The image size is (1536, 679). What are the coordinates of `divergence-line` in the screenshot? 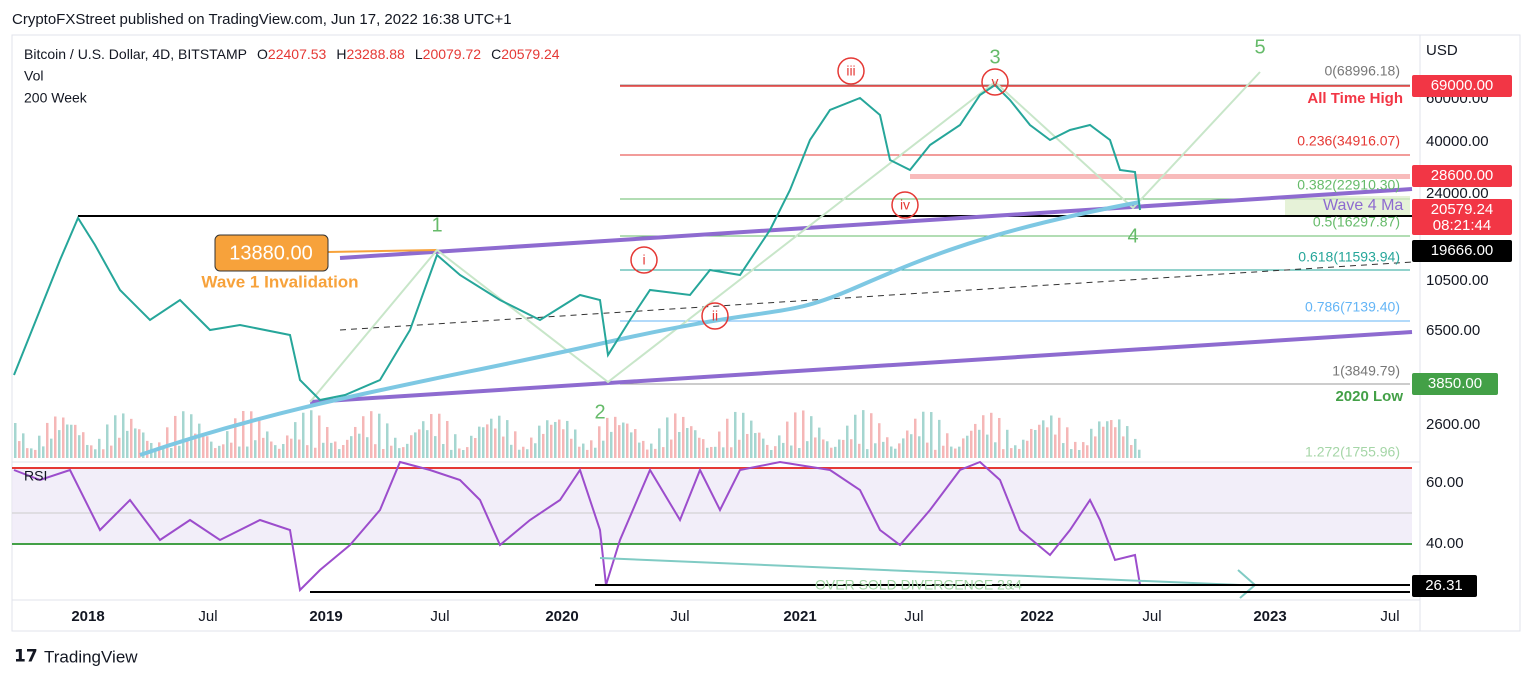 It's located at (920, 571).